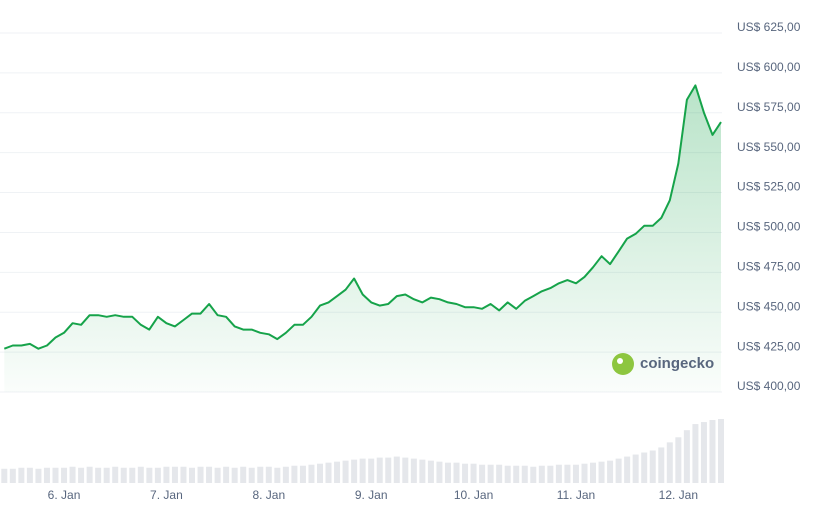  Describe the element at coordinates (268, 495) in the screenshot. I see `x-tick-label: 8. Jan` at that location.